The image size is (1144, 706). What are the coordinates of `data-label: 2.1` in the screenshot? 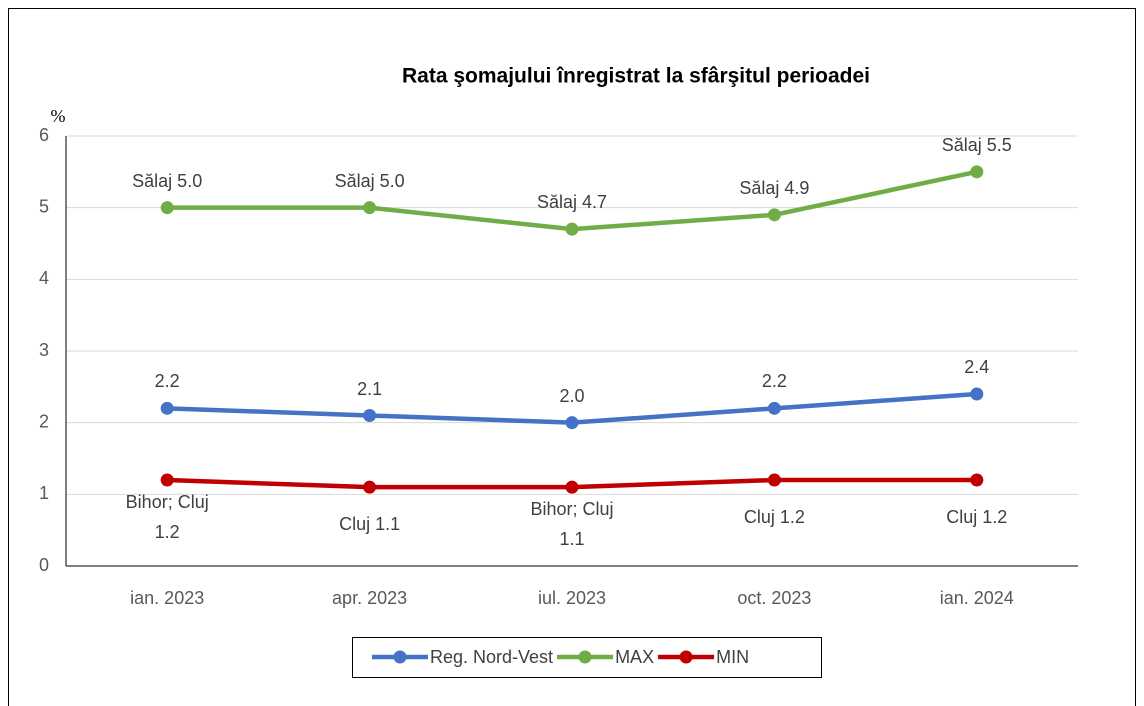 It's located at (370, 388).